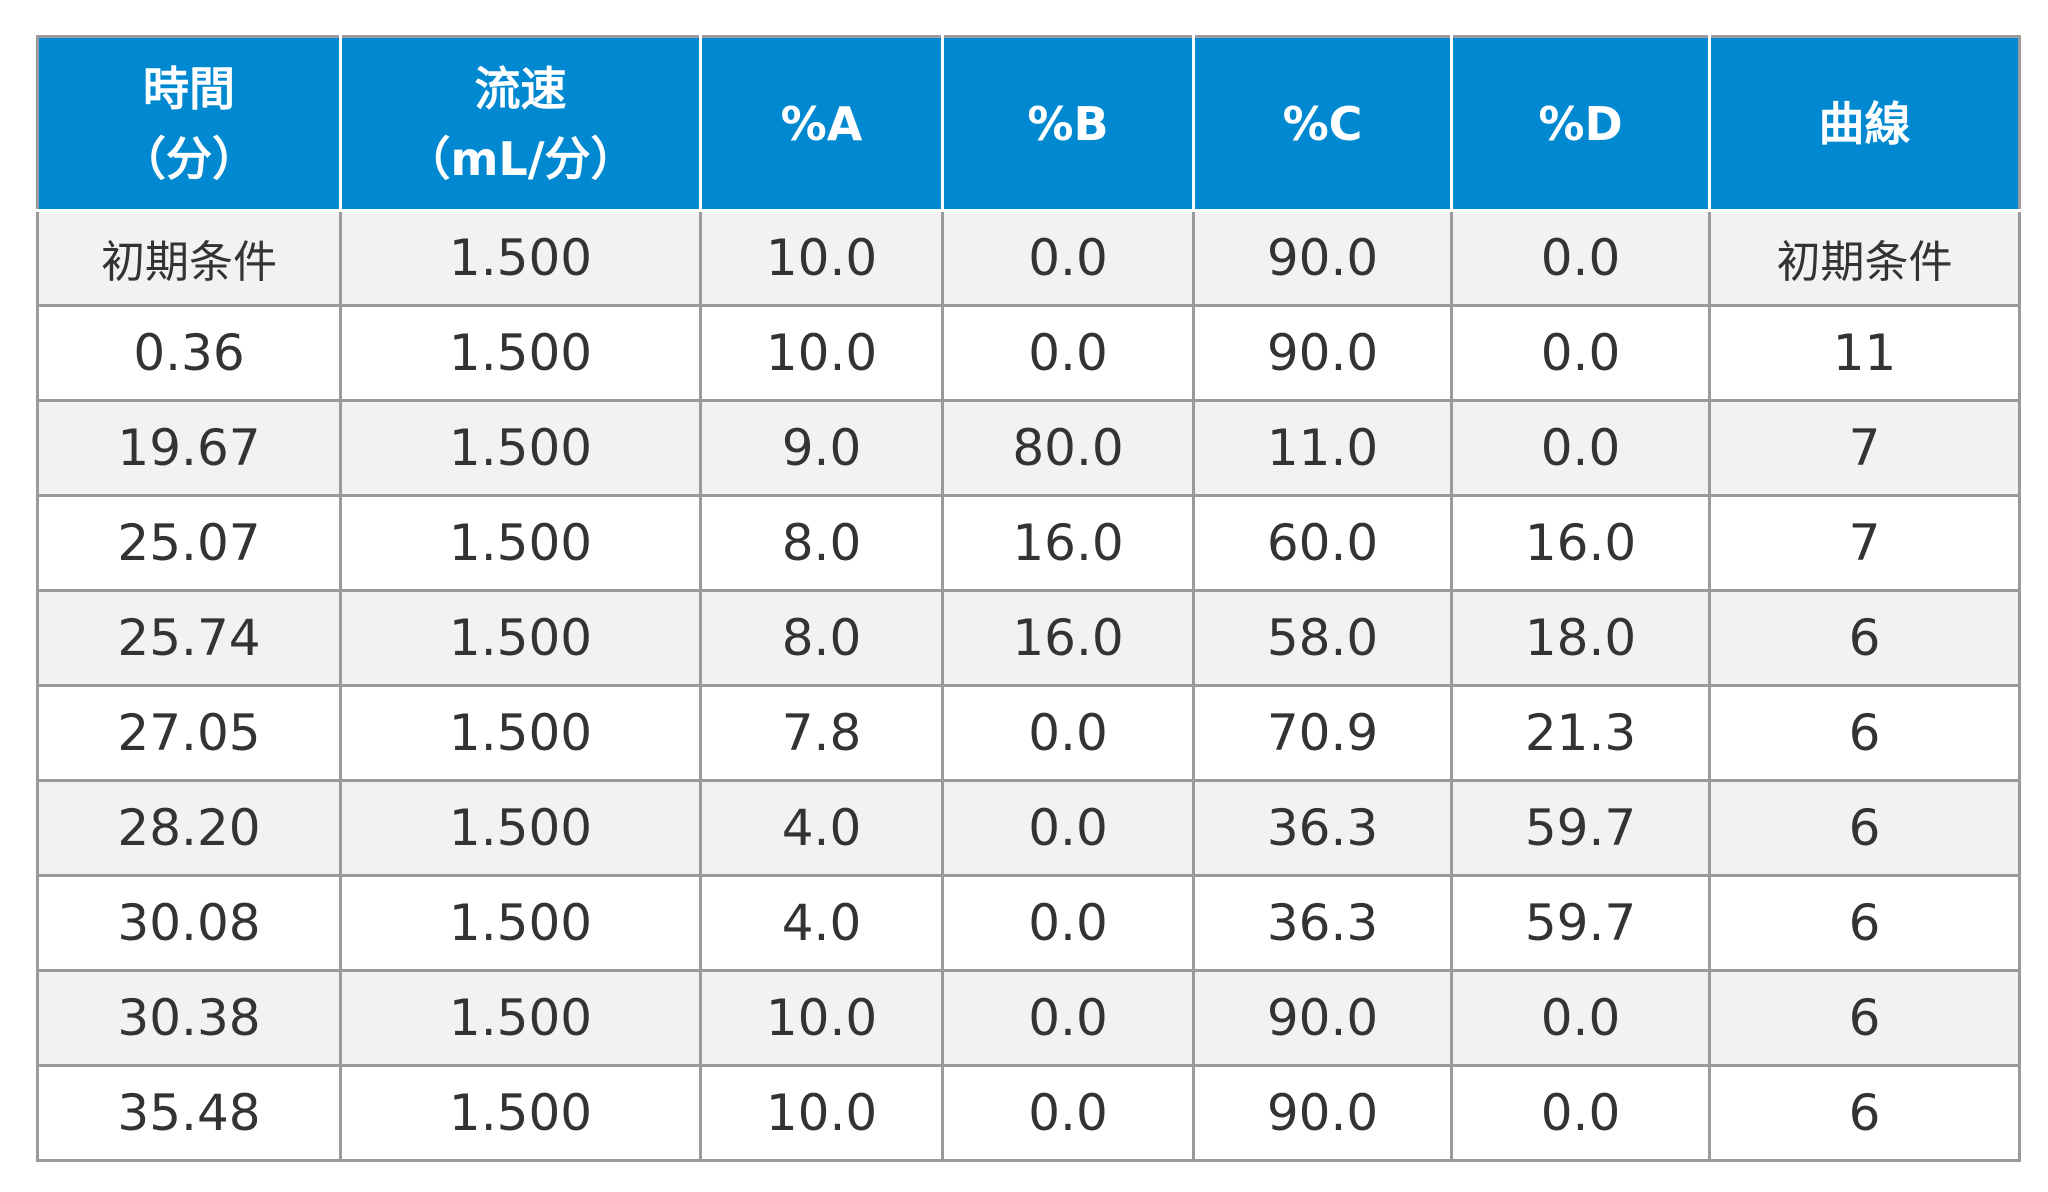 This screenshot has height=1192, width=2048. I want to click on header-time-unit: （分）, so click(189, 158).